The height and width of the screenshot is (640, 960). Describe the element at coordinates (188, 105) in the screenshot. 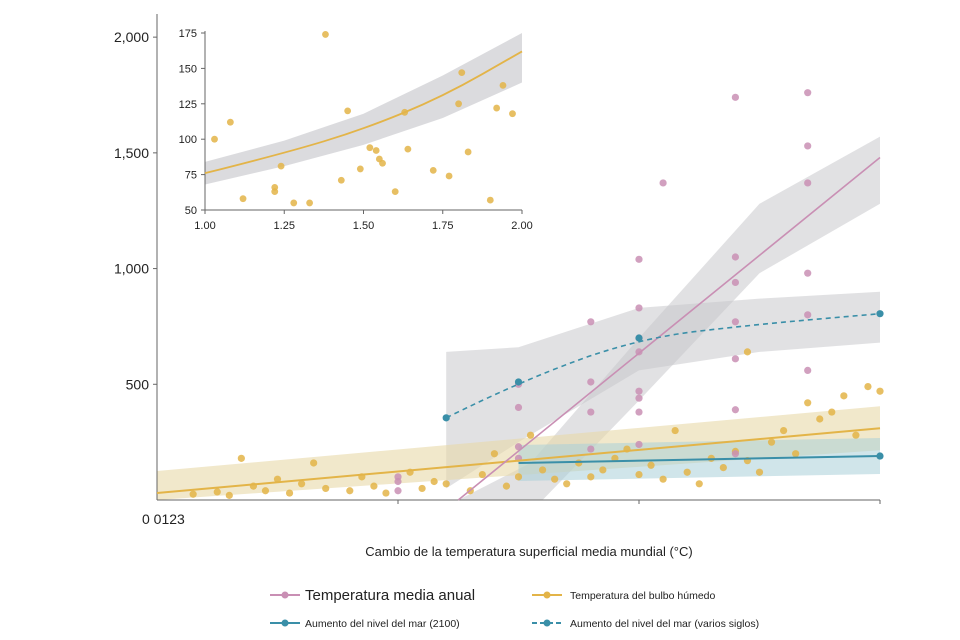

I see `inset-y-tick-label: 125` at that location.